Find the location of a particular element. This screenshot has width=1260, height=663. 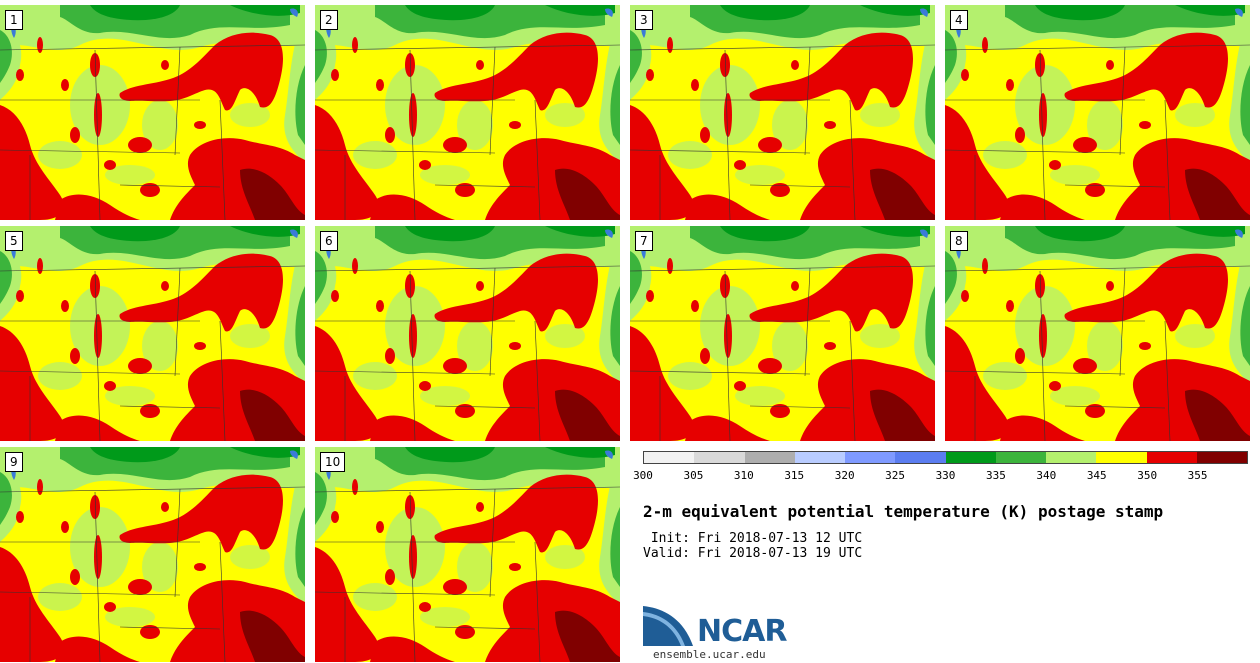

valid-time: Valid: Fri 2018-07-13 19 UTC is located at coordinates (753, 553).